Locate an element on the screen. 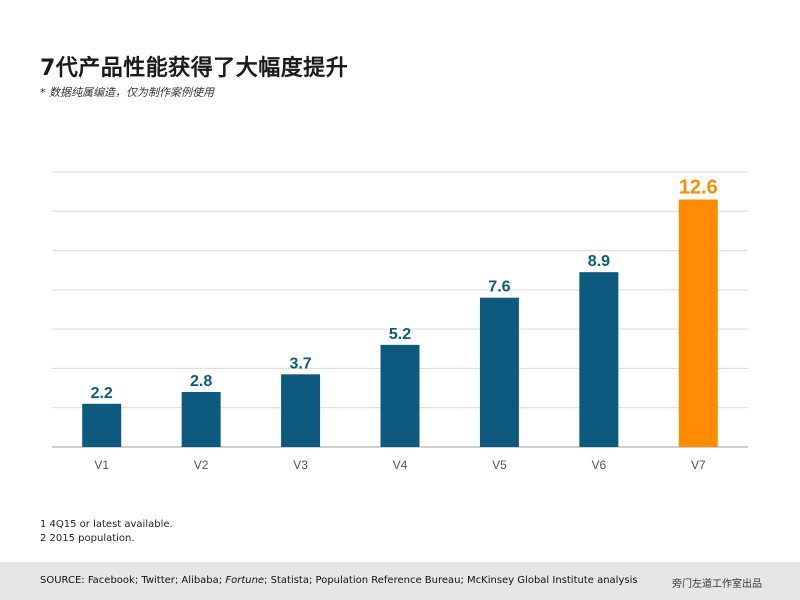 The height and width of the screenshot is (600, 800). studio-credit: 旁门左道工作室出品 is located at coordinates (717, 584).